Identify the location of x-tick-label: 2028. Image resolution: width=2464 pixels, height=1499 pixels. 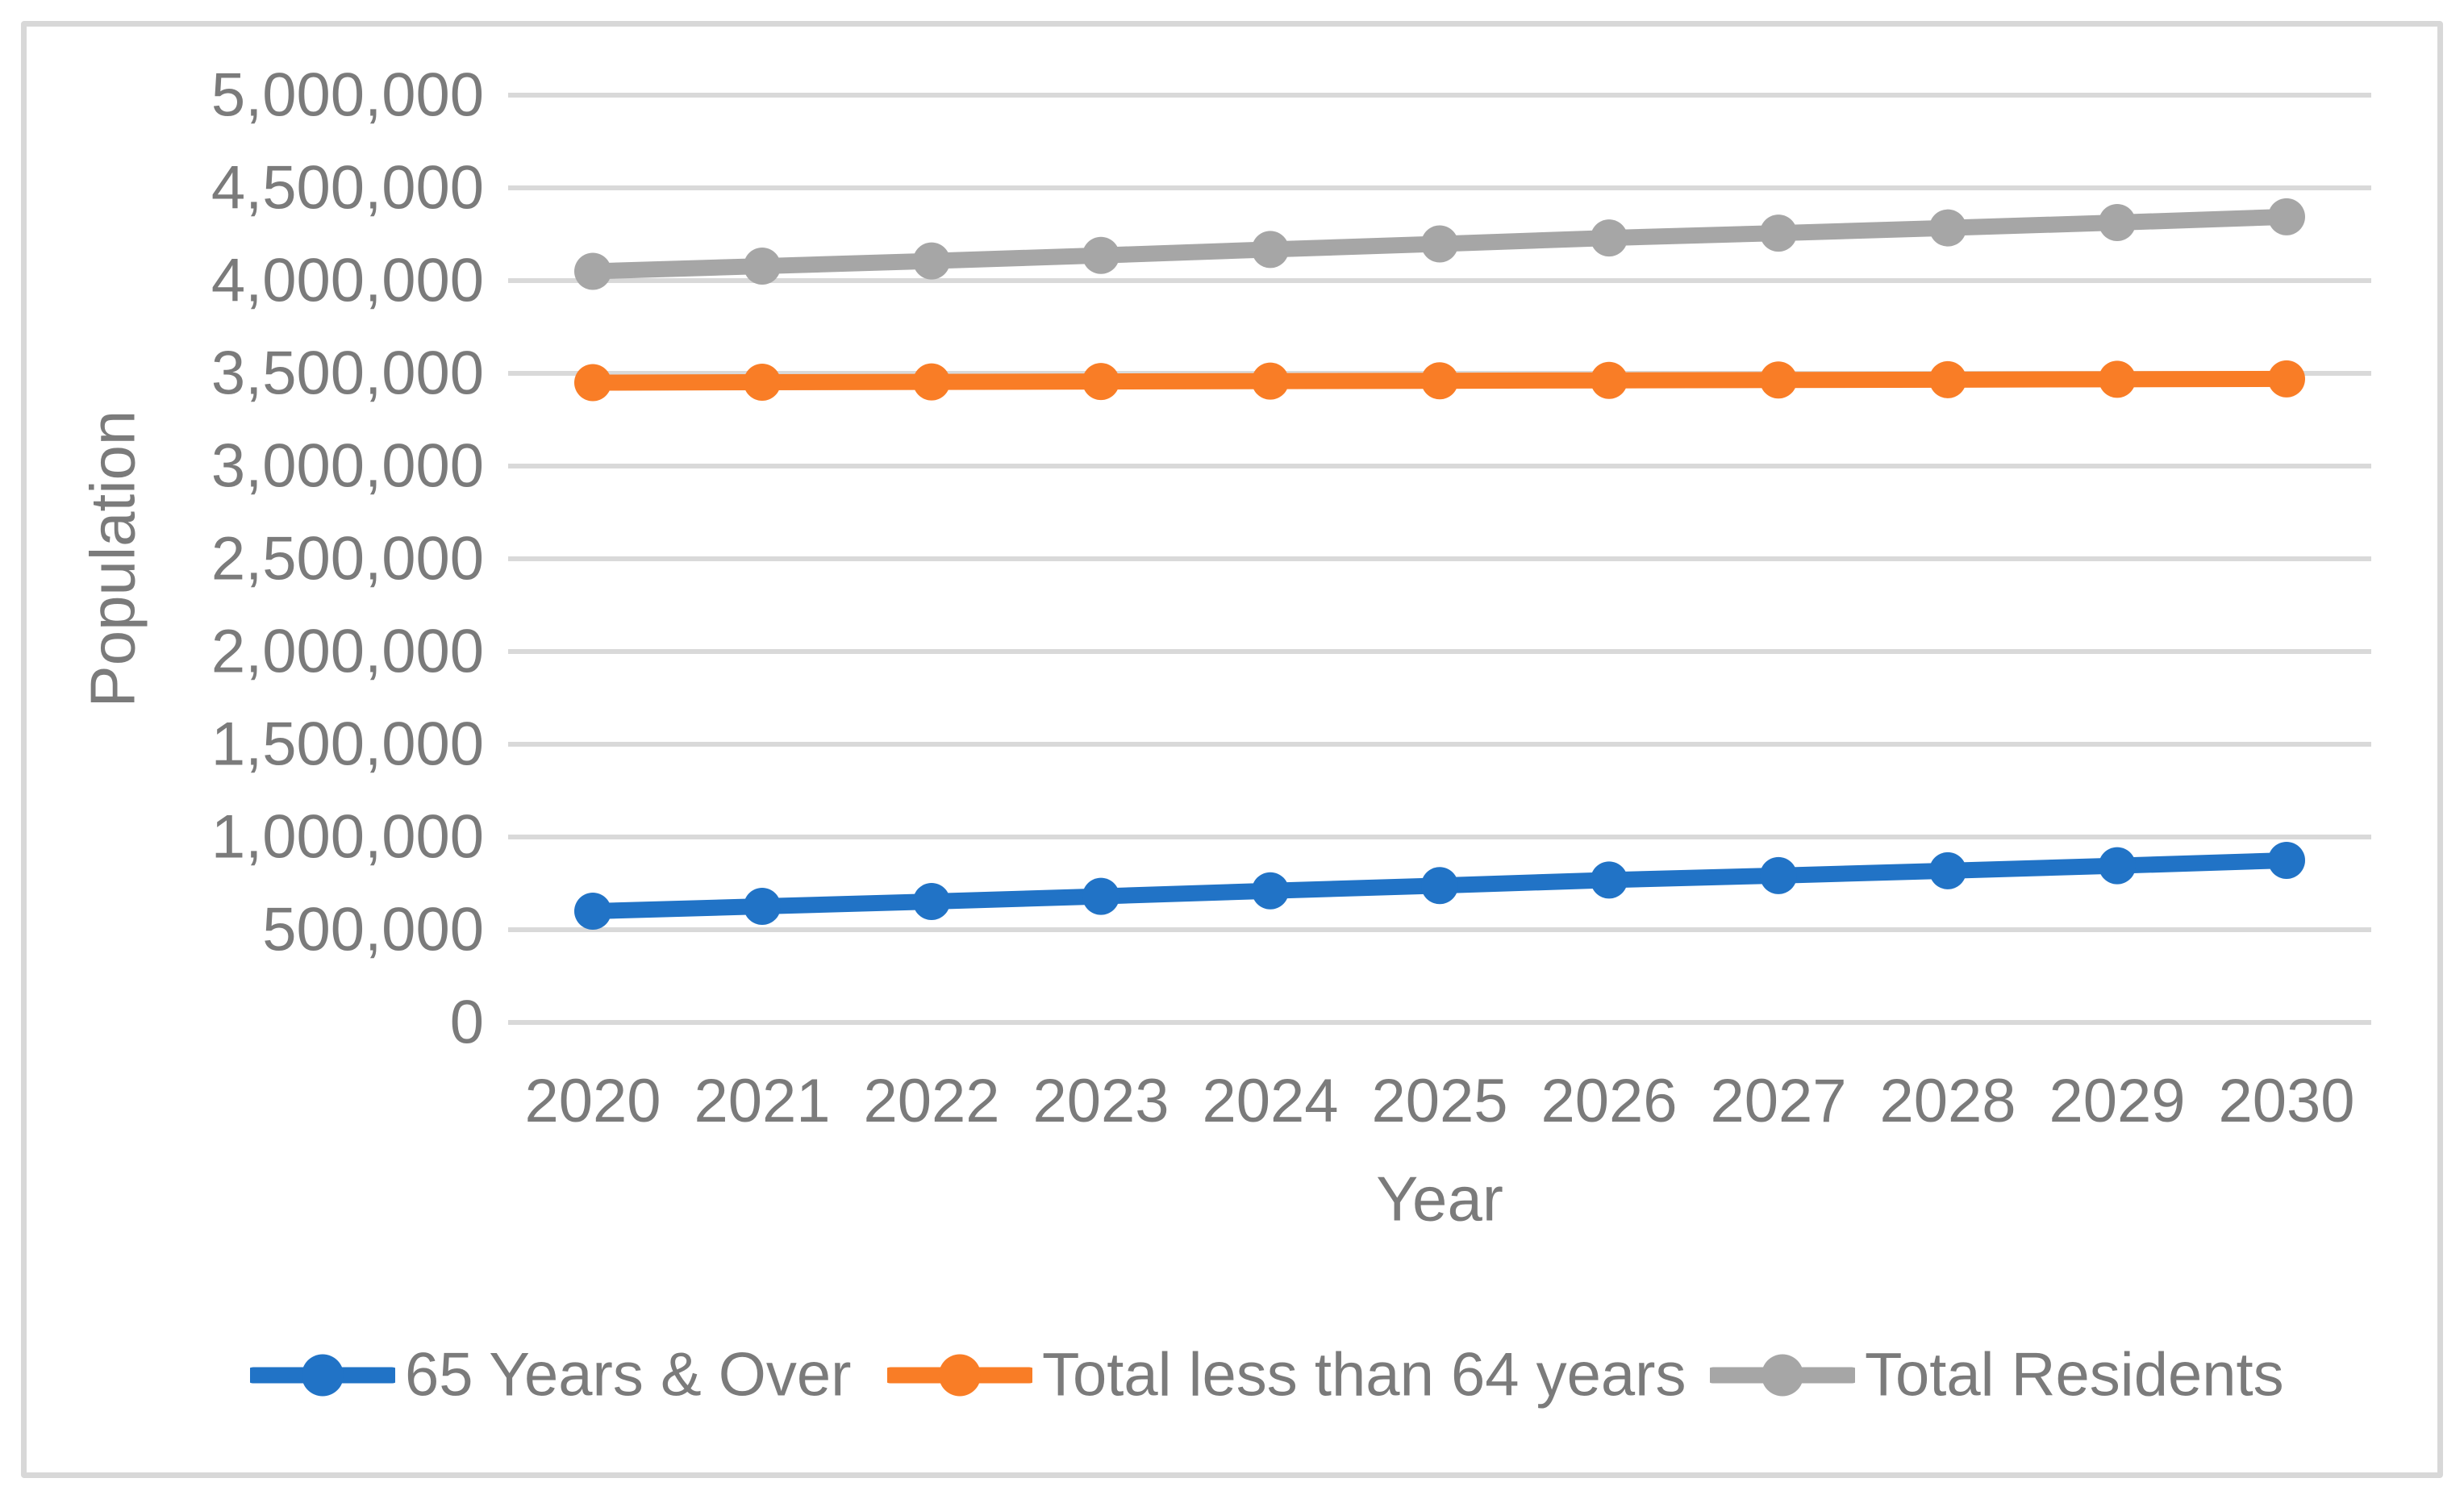
(1947, 1101).